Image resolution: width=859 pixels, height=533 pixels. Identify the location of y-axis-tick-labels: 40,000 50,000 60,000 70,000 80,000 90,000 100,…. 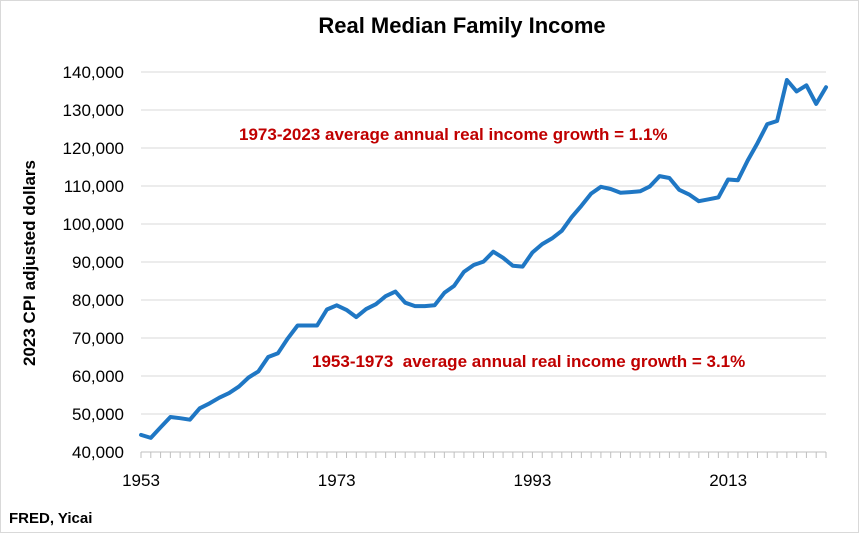
(93, 262).